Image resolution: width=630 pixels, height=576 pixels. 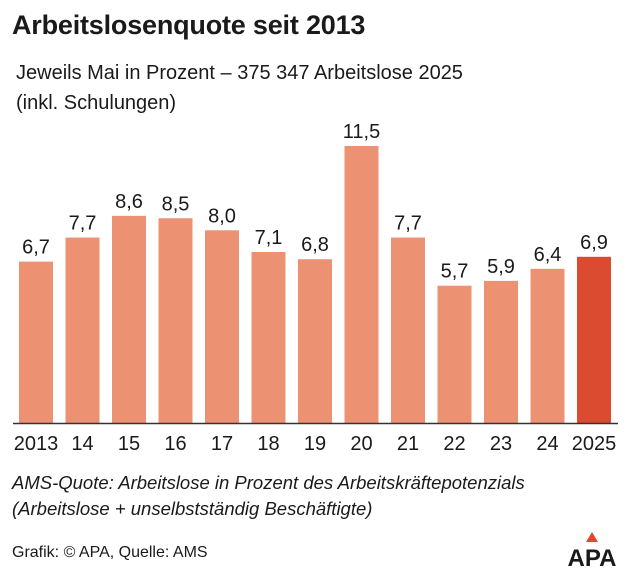 I want to click on value-label-2013: 6,7, so click(x=36, y=248).